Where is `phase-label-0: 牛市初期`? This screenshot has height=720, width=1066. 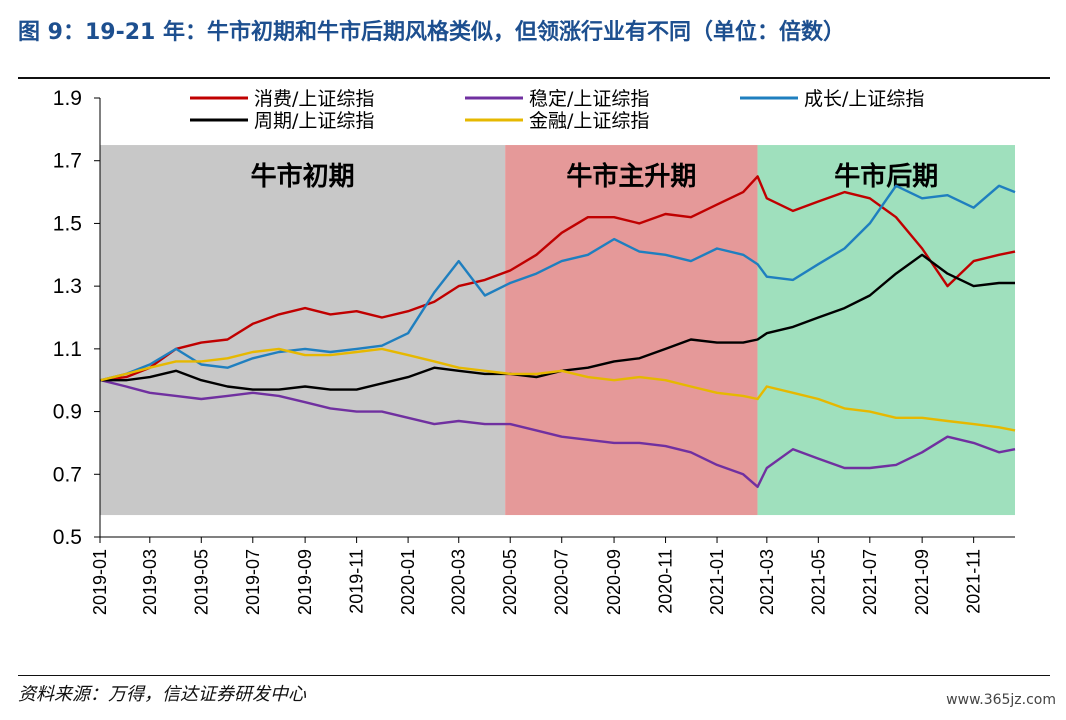
phase-label-0: 牛市初期 is located at coordinates (303, 176).